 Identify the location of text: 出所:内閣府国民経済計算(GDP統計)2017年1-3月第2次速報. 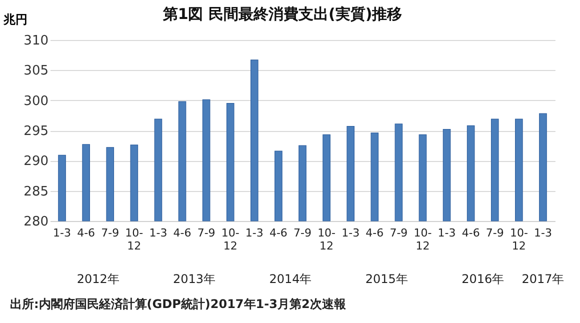
(178, 304).